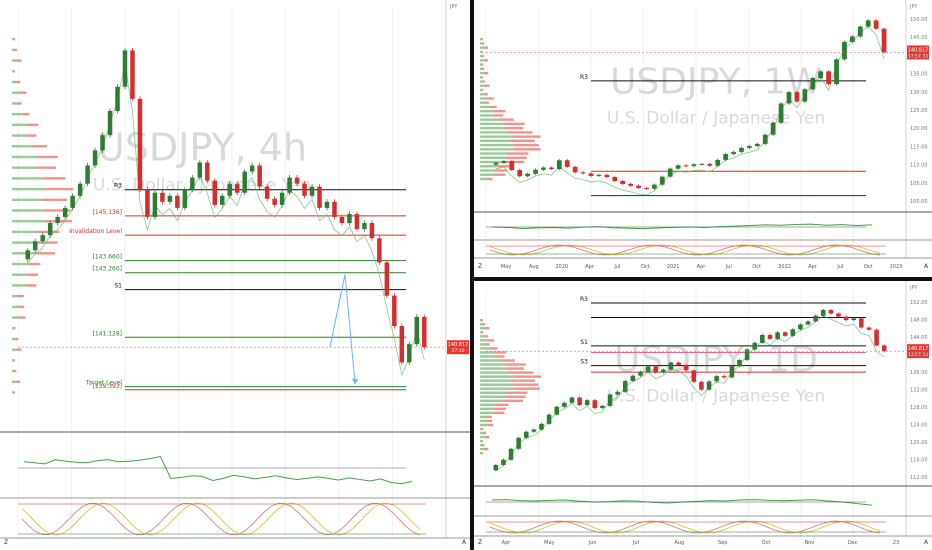  What do you see at coordinates (919, 184) in the screenshot?
I see `y-tick-label: 105.00` at bounding box center [919, 184].